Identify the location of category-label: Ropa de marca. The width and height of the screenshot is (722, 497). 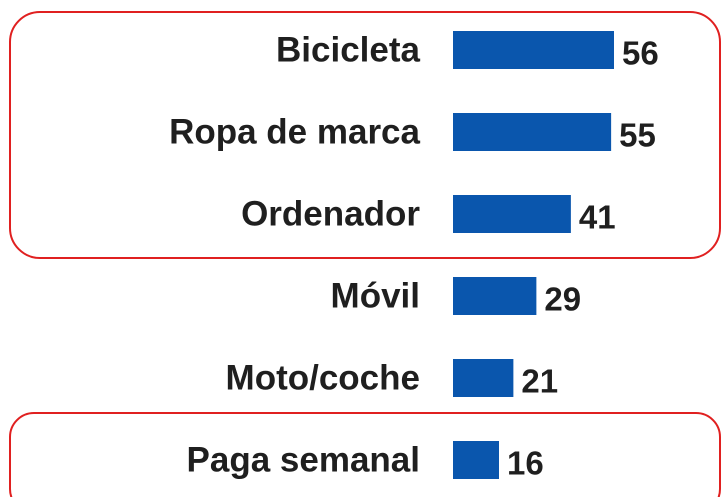
(294, 131).